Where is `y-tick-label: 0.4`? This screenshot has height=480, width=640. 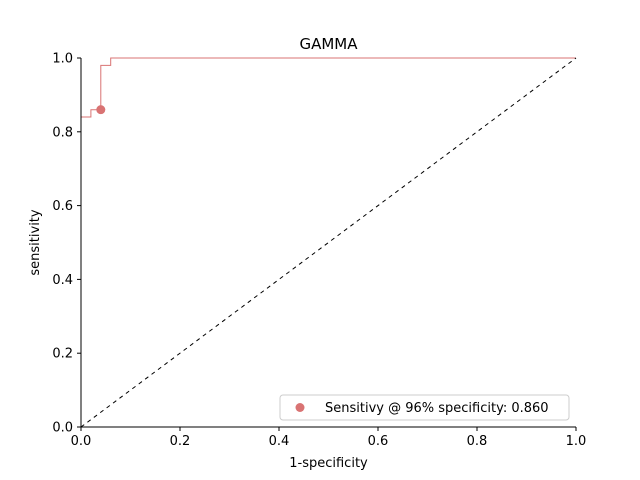
y-tick-label: 0.4 is located at coordinates (62, 280).